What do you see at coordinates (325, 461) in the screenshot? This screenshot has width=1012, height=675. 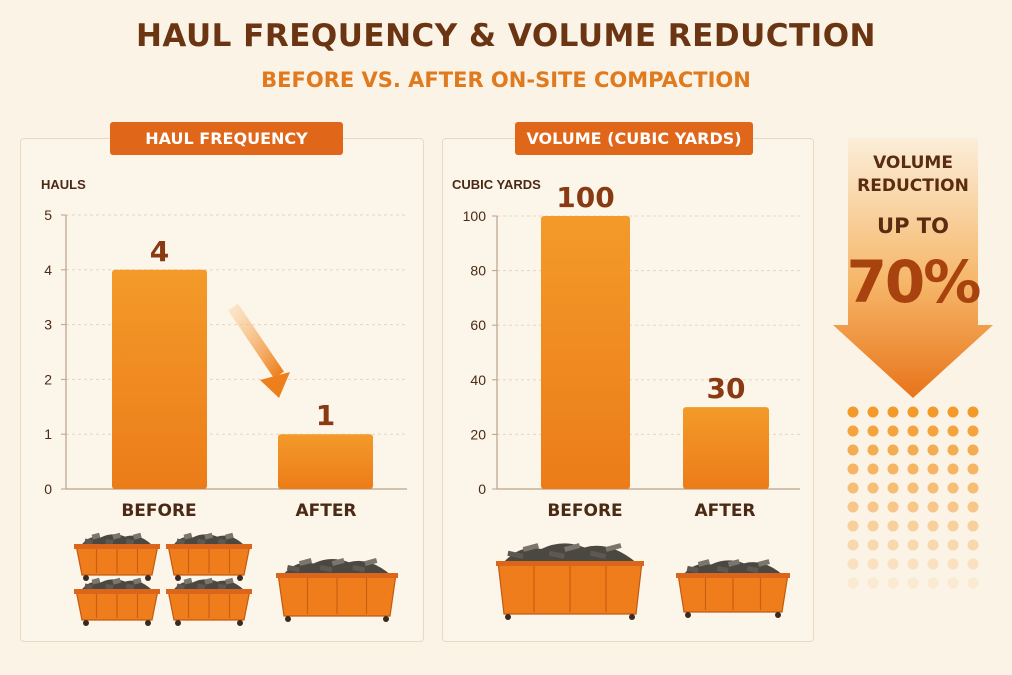 I see `haul-bar-after` at bounding box center [325, 461].